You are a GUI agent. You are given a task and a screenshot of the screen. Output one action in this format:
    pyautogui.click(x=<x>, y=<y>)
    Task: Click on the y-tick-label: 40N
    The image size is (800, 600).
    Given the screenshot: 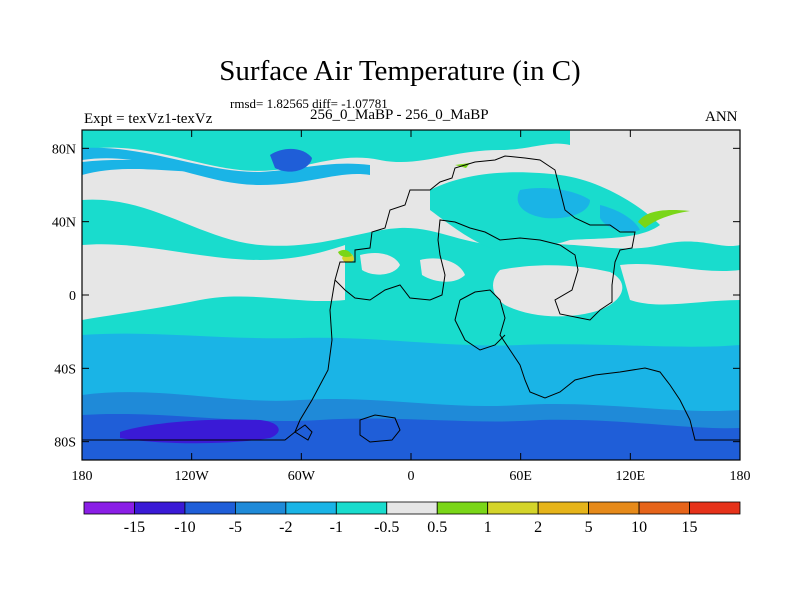 What is the action you would take?
    pyautogui.click(x=64, y=223)
    